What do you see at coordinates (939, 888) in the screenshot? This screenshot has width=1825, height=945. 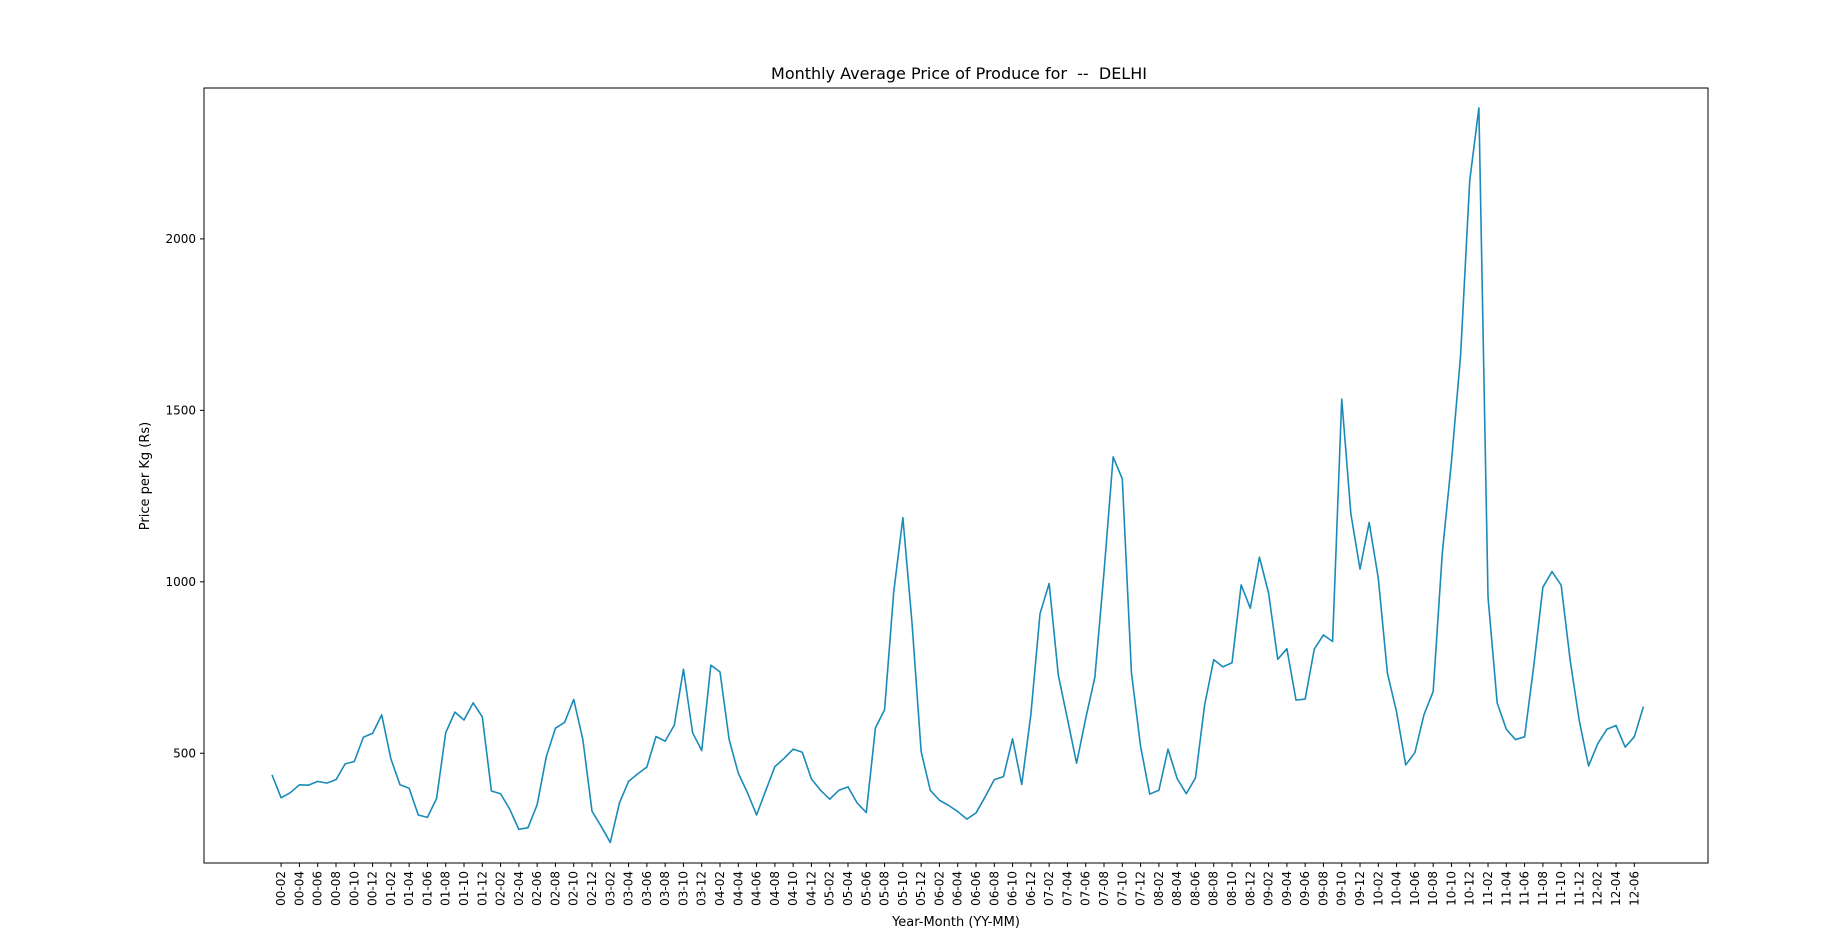 I see `x-tick-label: 06-02` at bounding box center [939, 888].